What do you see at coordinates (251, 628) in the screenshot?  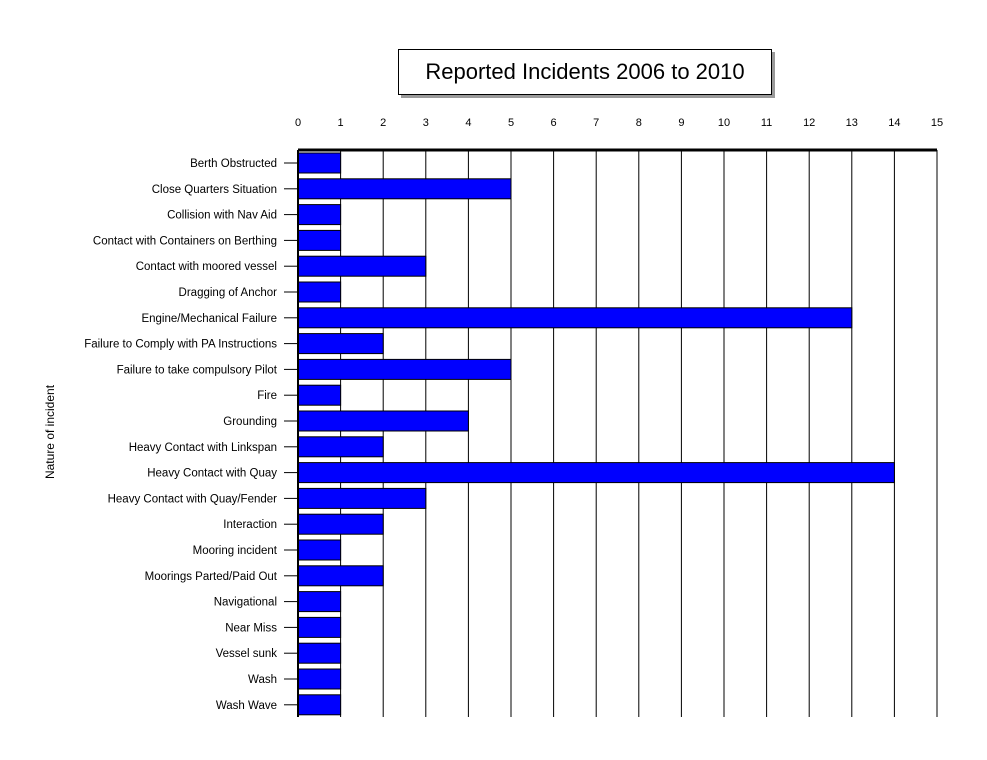 I see `category-label: Near Miss` at bounding box center [251, 628].